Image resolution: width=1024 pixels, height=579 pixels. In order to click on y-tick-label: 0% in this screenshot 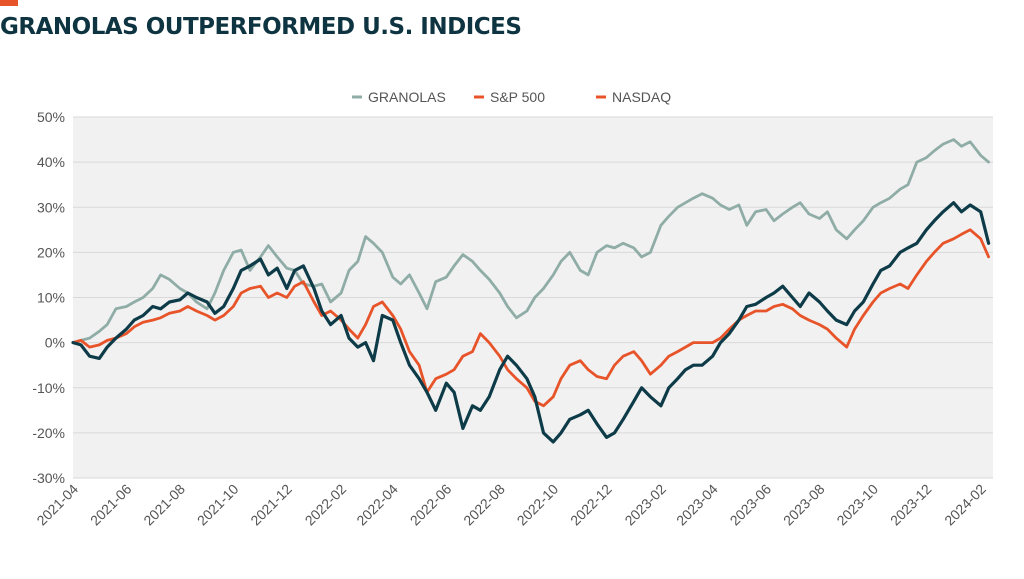, I will do `click(55, 343)`.